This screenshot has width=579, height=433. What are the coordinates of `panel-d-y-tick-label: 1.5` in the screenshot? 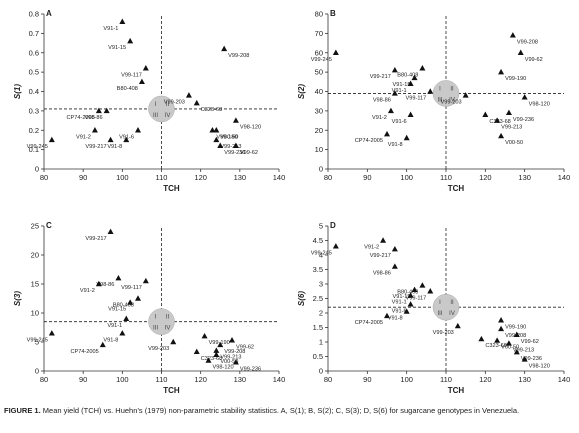 It's located at (318, 327).